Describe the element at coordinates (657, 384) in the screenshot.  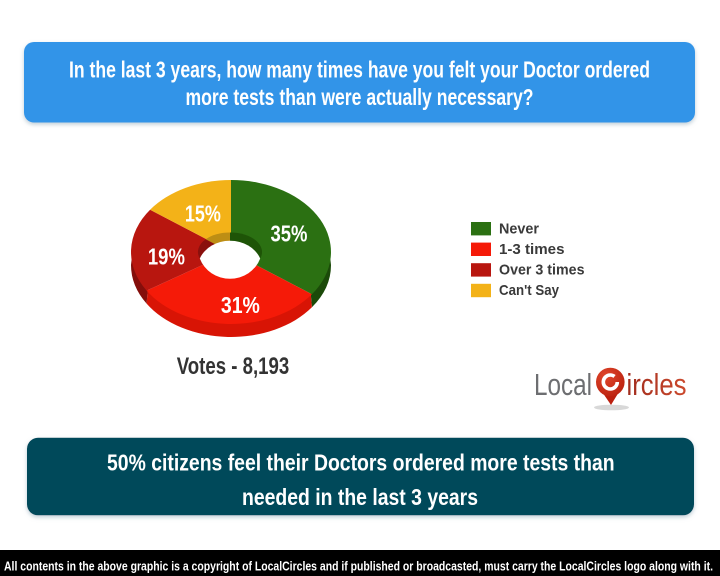
I see `svg-text: ircles` at that location.